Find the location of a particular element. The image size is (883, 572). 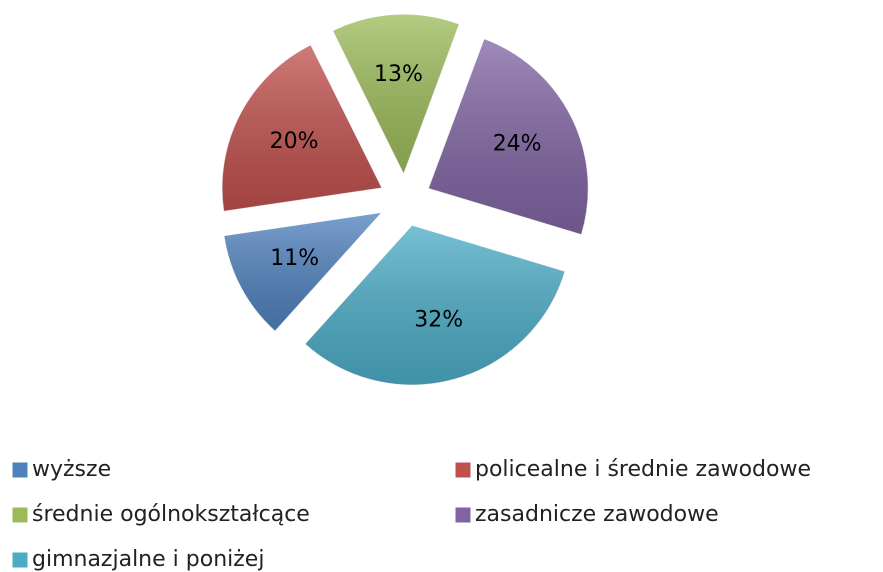

legend-label: policealne i średnie zawodowe is located at coordinates (643, 469).